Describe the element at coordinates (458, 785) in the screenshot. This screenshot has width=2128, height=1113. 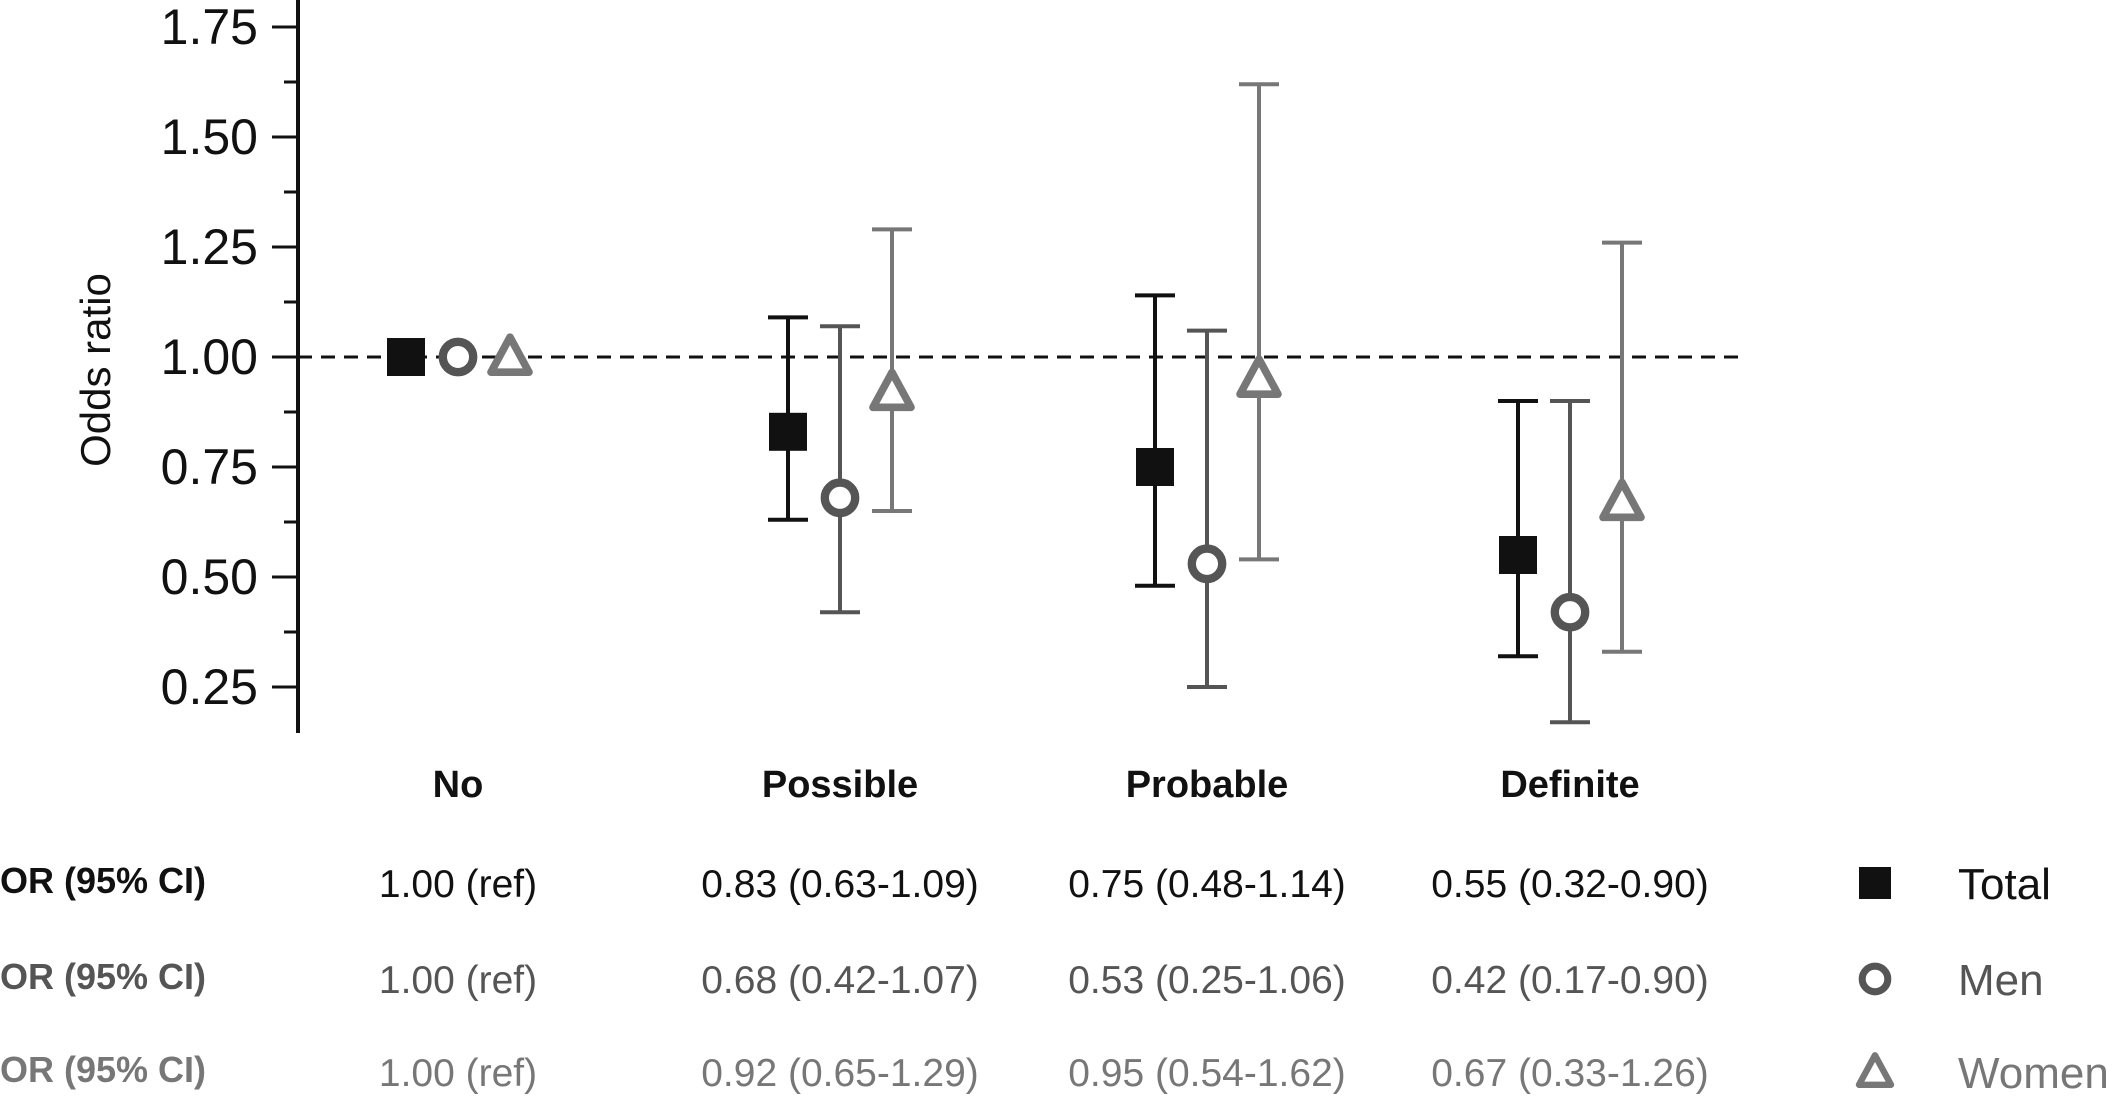
I see `category-label: No` at that location.